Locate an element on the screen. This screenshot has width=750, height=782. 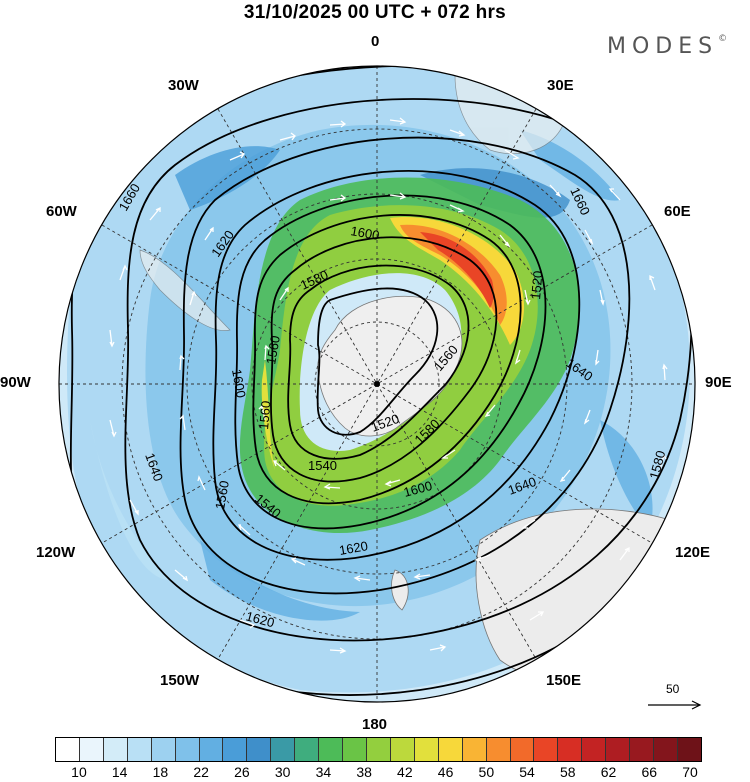
colorbar-tick-label: 14 is located at coordinates (119, 772).